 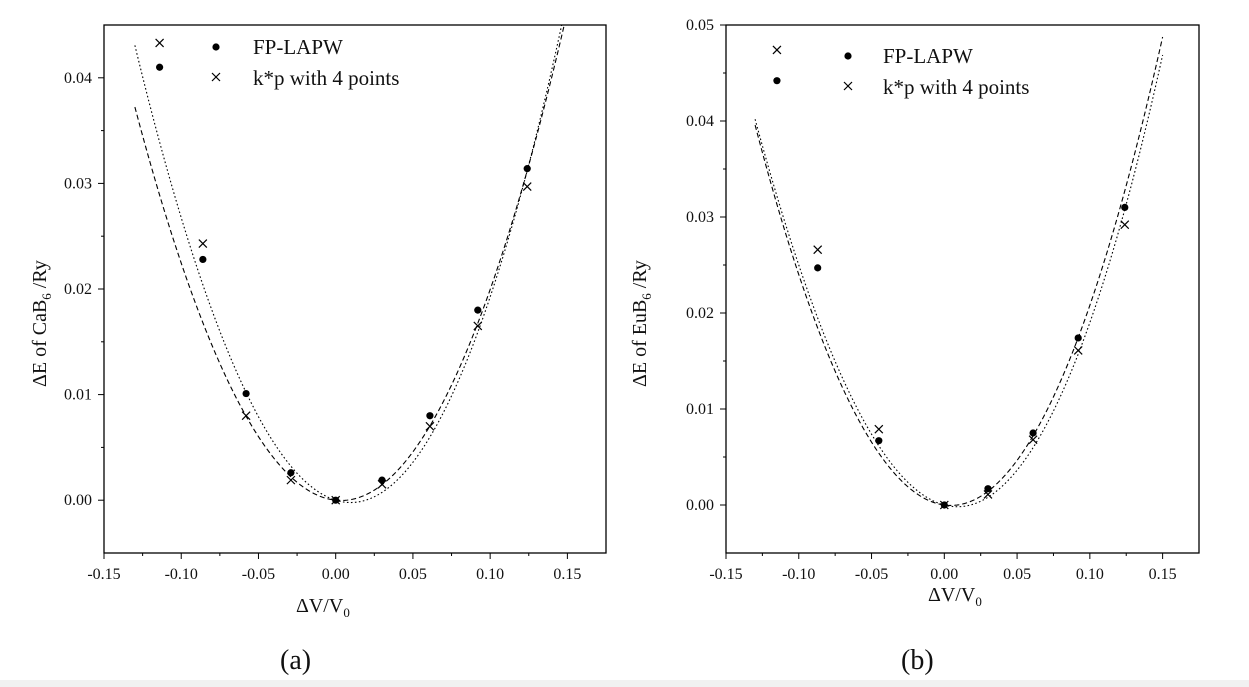 I want to click on x-axis-title-a: ΔV/V0, so click(x=323, y=607).